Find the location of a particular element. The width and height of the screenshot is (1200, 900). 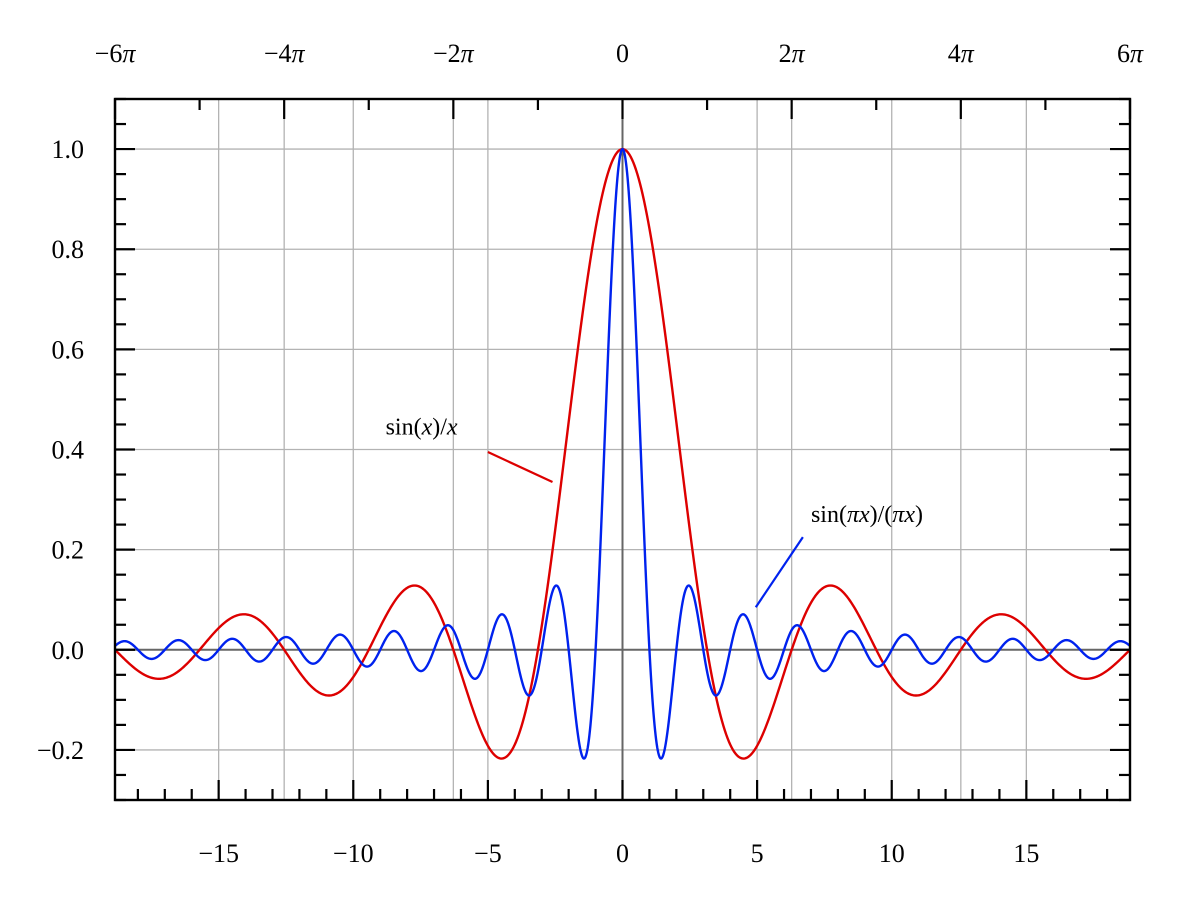

x-top-tick-label: 4π is located at coordinates (961, 53).